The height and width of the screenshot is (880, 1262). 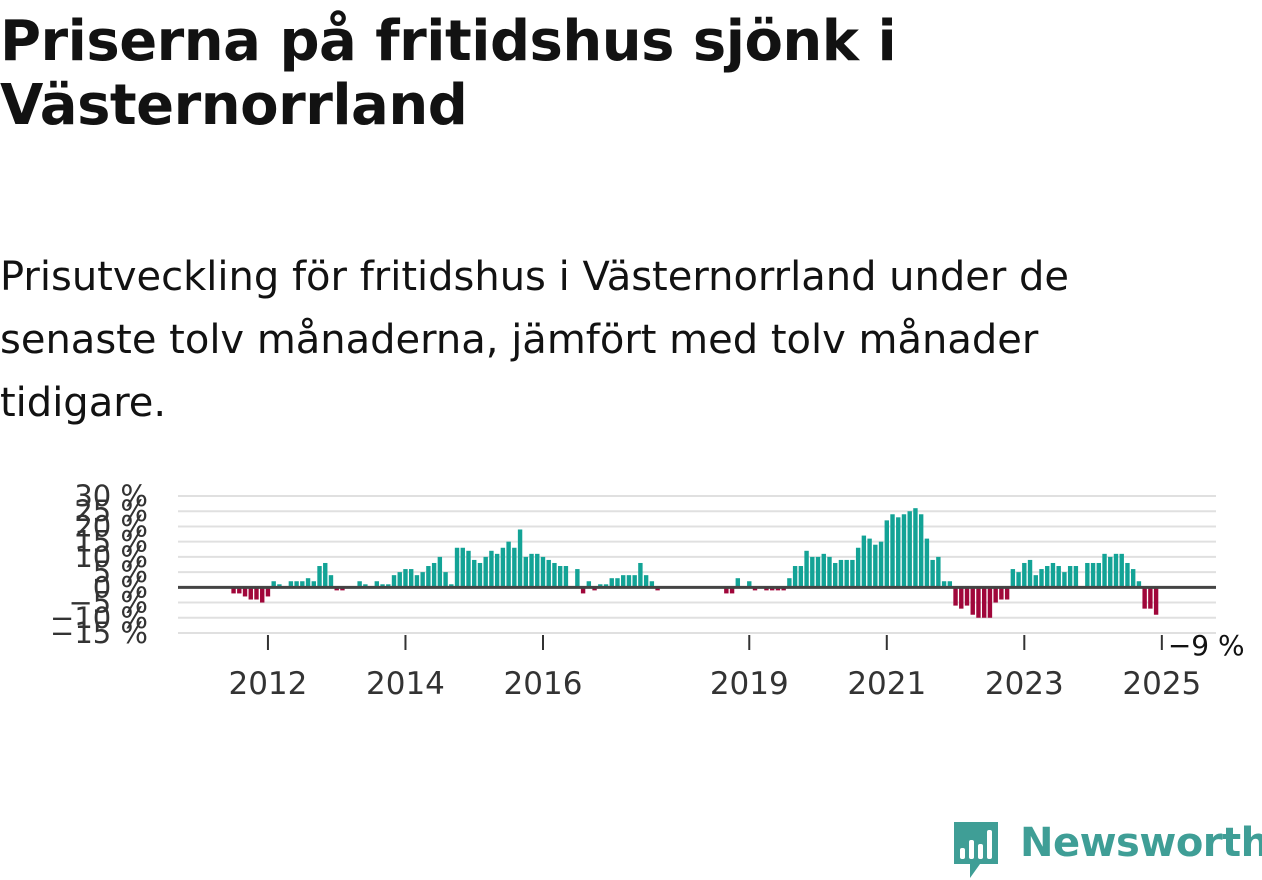 What do you see at coordinates (405, 683) in the screenshot?
I see `x-tick-label: 2014` at bounding box center [405, 683].